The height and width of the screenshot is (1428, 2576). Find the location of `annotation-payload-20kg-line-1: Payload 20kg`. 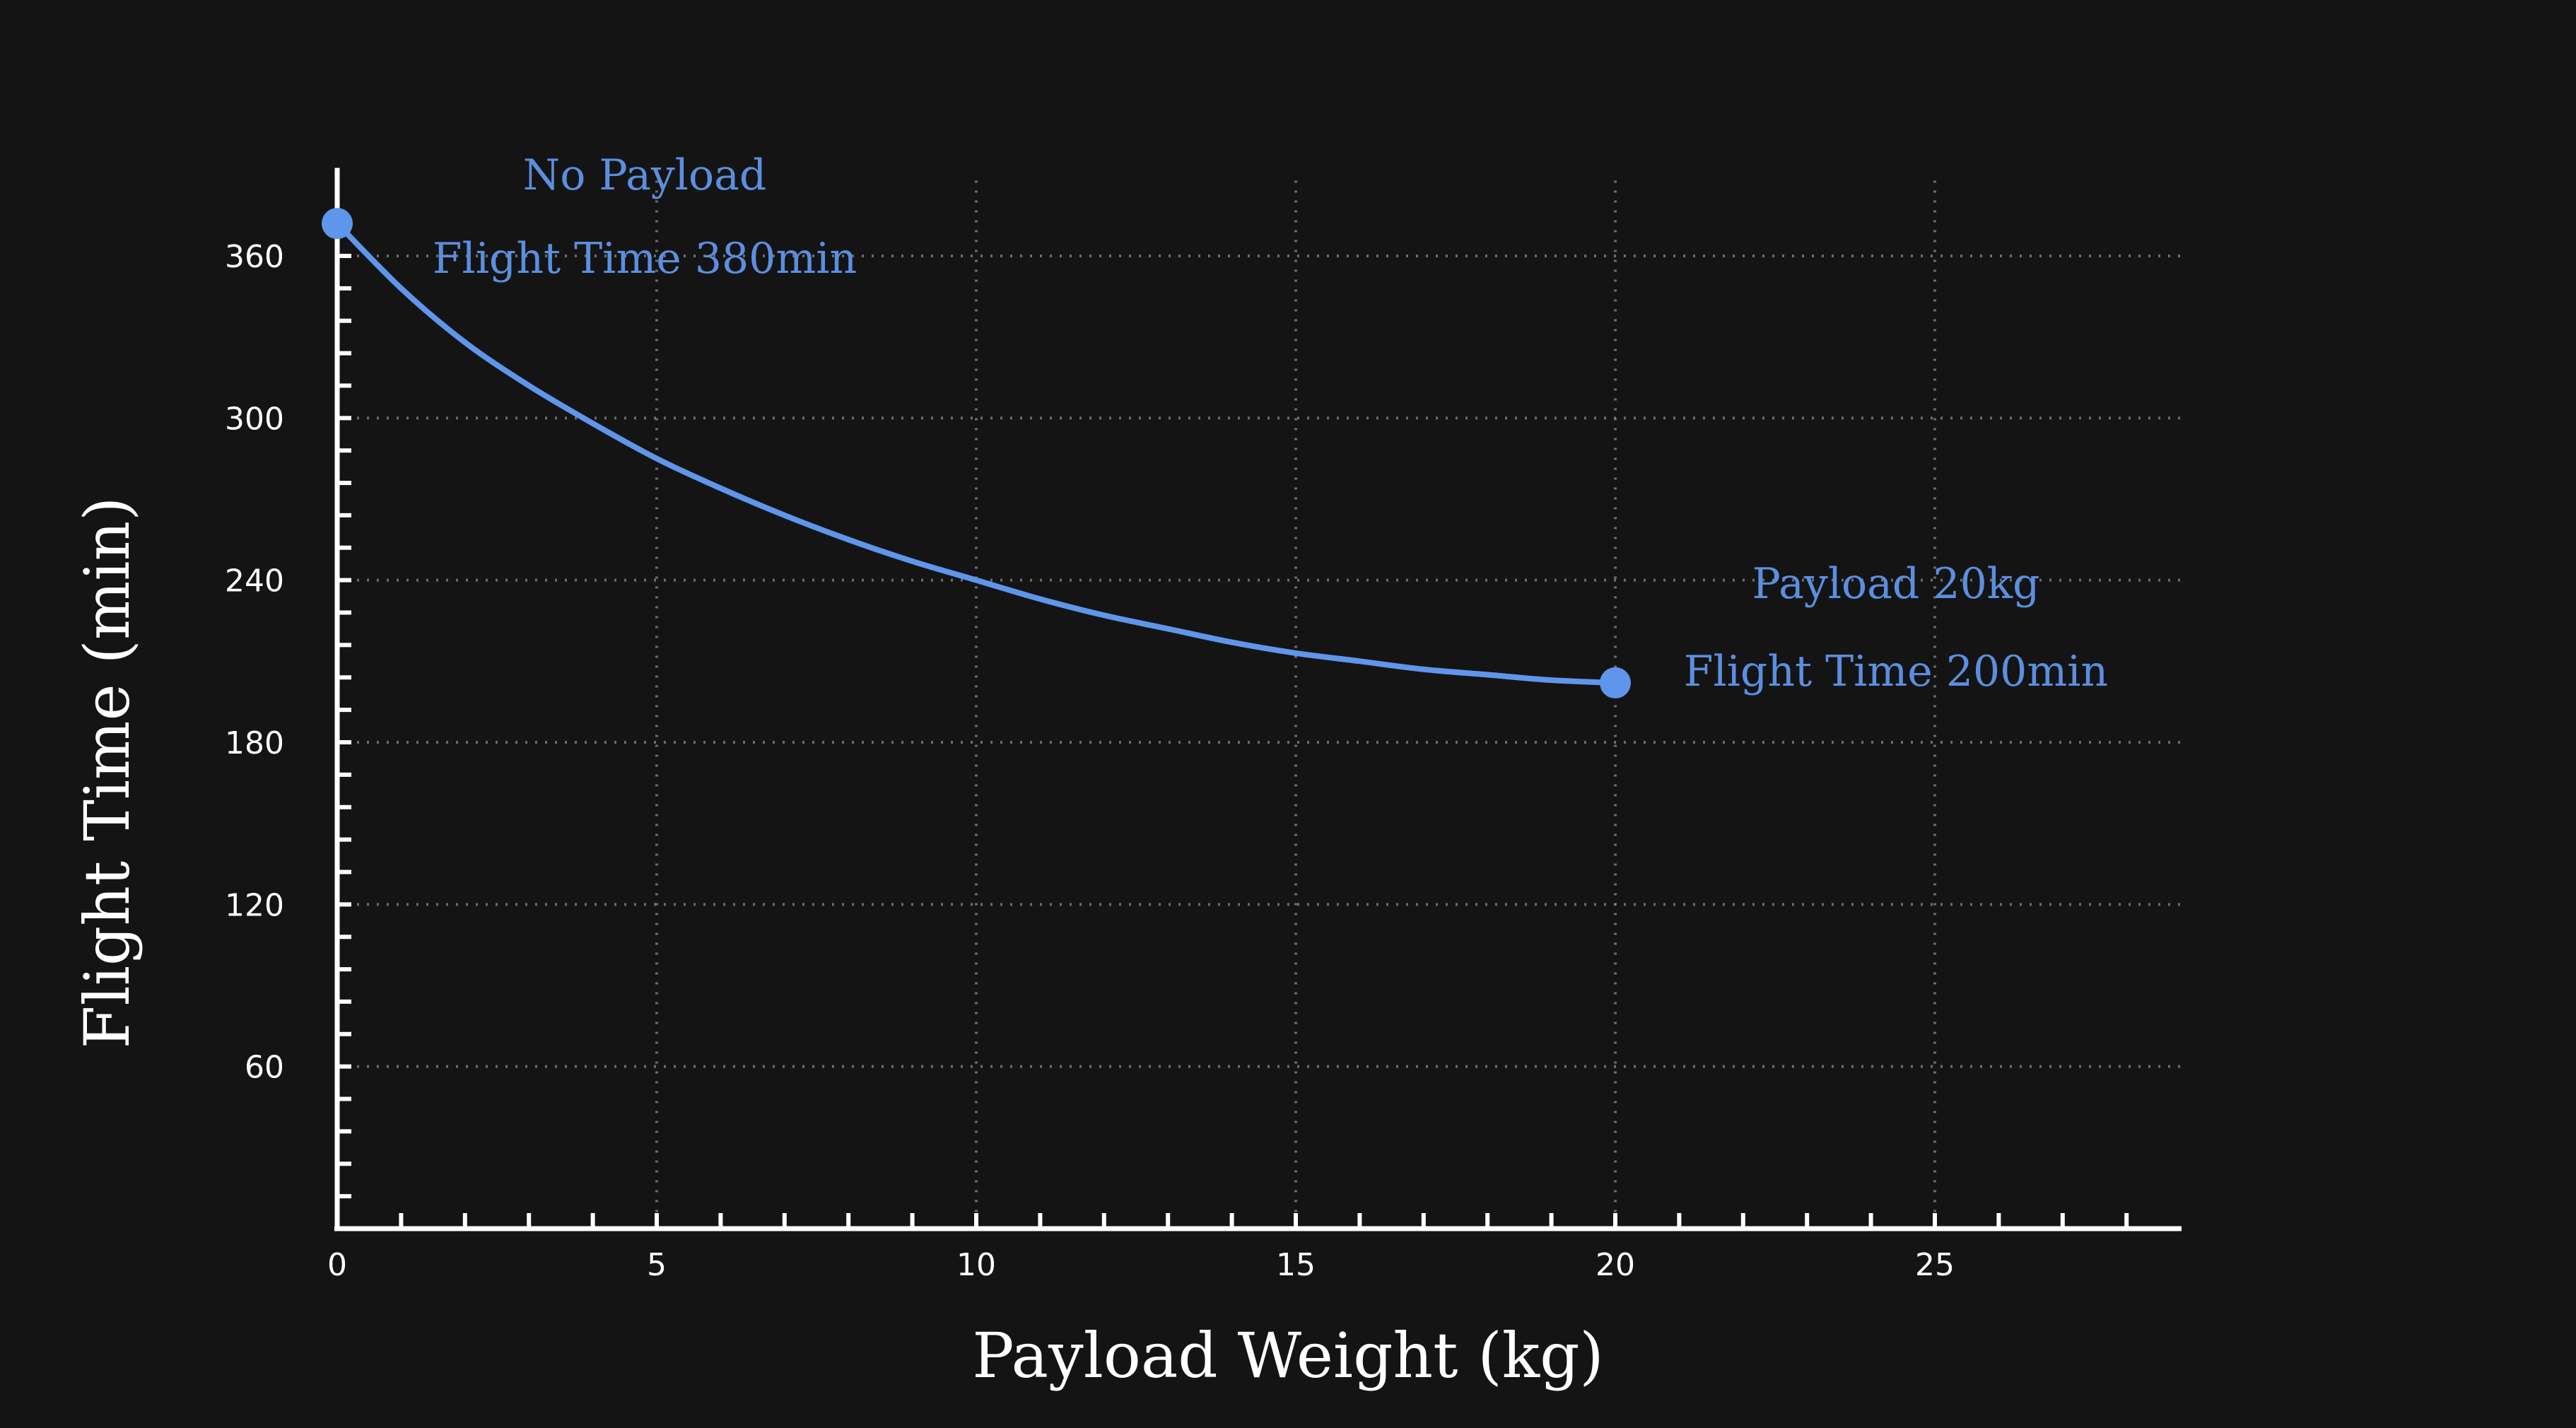

annotation-payload-20kg-line-1: Payload 20kg is located at coordinates (1895, 584).